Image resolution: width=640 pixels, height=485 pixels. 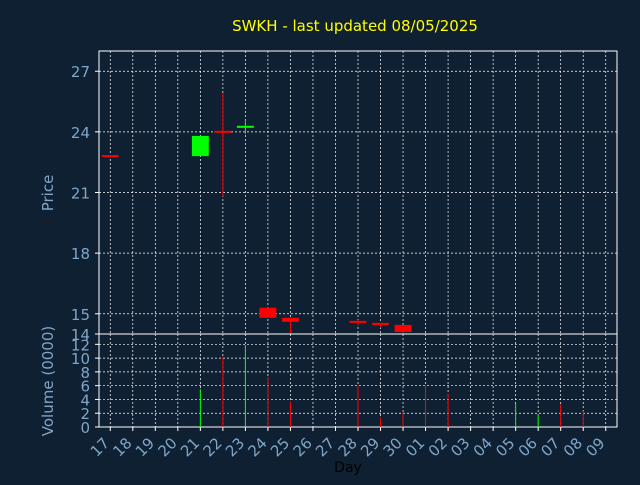 I want to click on price-tick-label: 21, so click(x=80, y=194).